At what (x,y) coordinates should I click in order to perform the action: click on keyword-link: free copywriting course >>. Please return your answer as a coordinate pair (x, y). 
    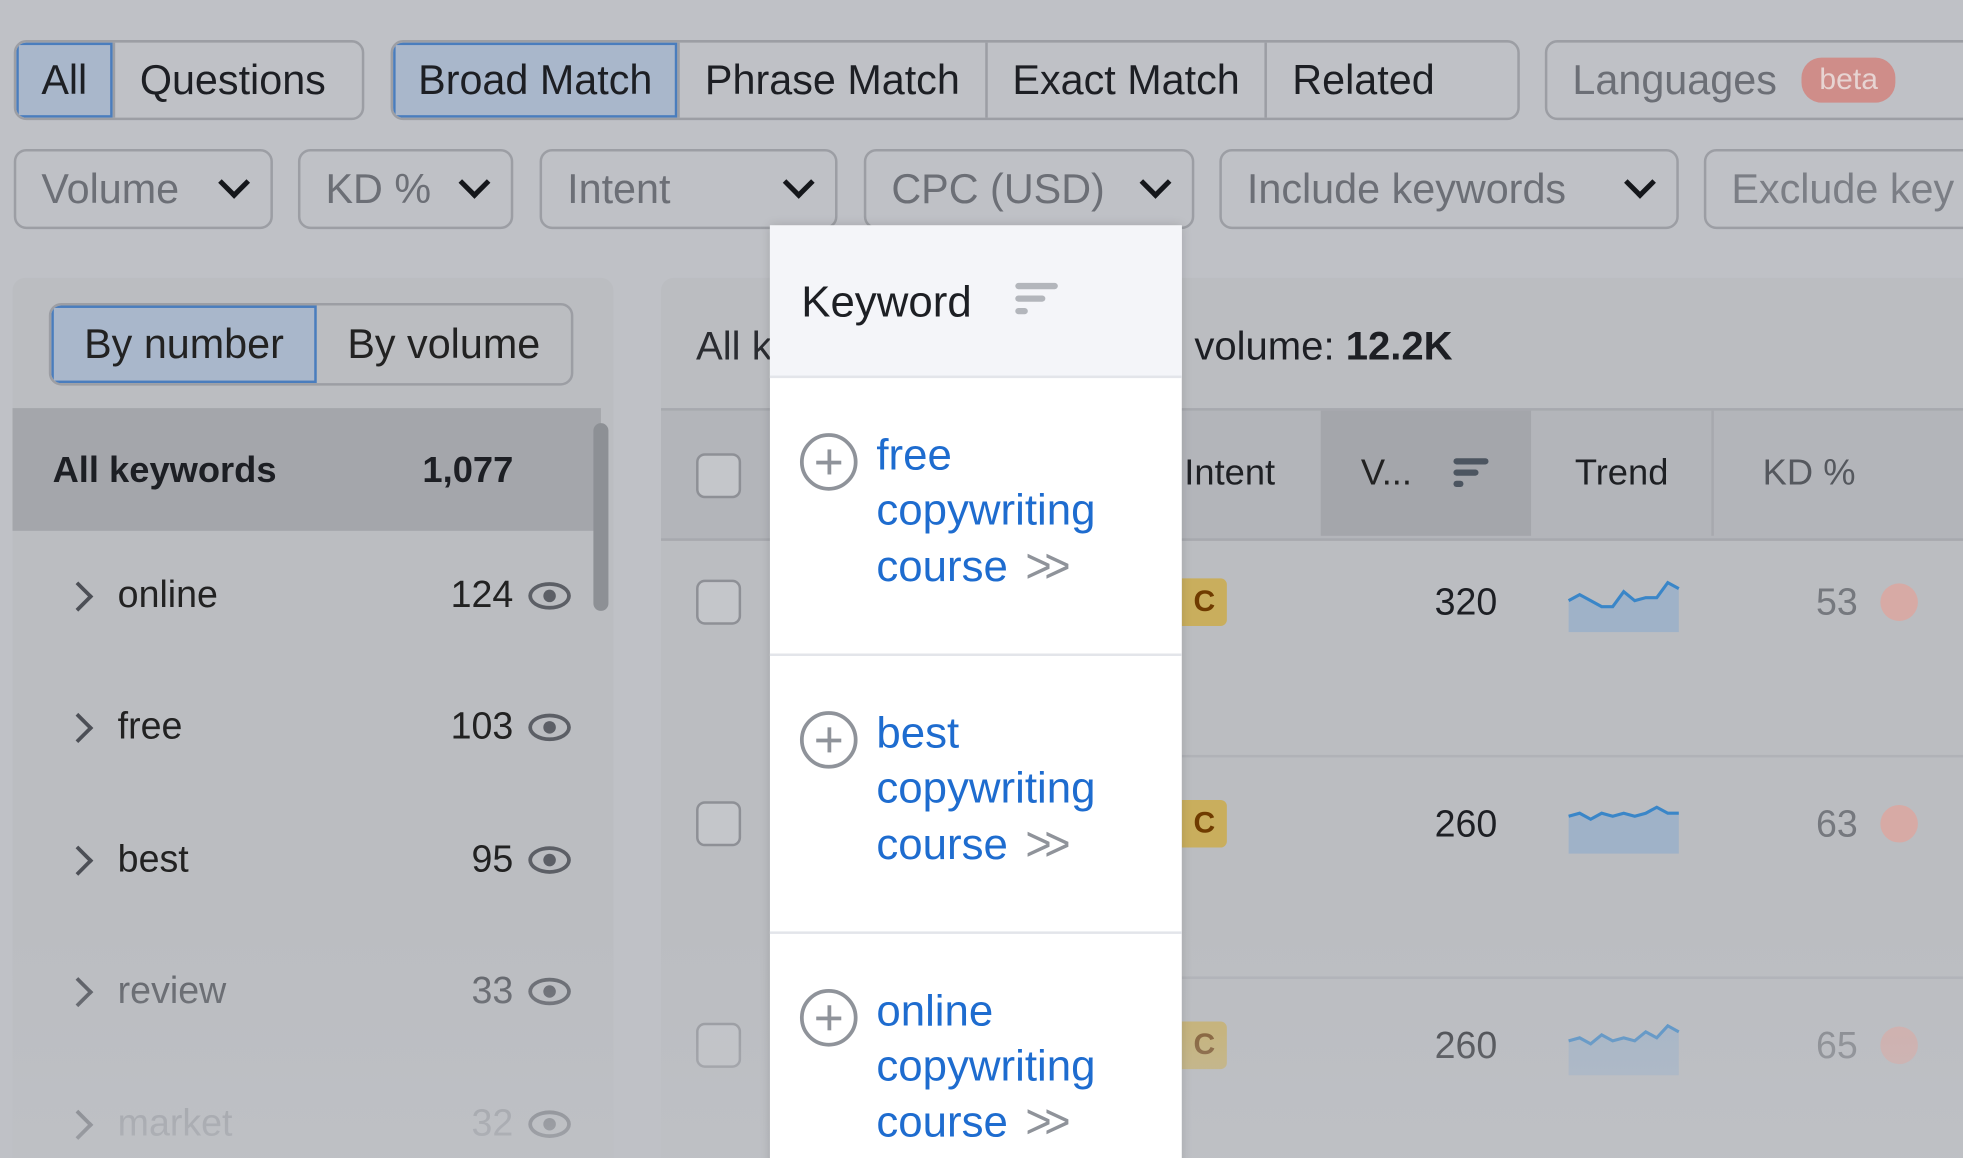
    Looking at the image, I should click on (1013, 511).